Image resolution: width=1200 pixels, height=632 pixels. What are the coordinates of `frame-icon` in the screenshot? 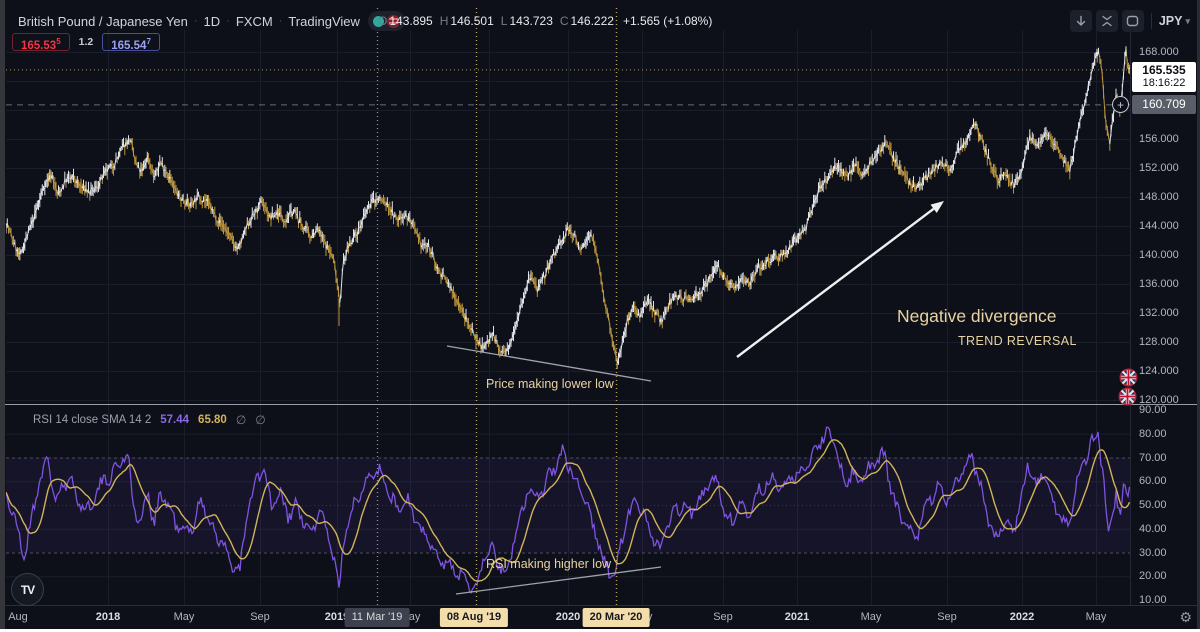 It's located at (1133, 21).